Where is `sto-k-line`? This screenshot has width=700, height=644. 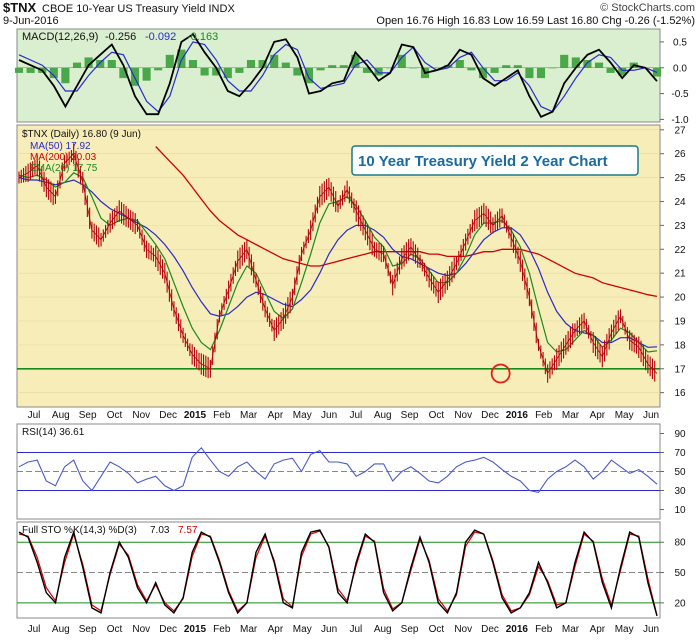
sto-k-line is located at coordinates (338, 573).